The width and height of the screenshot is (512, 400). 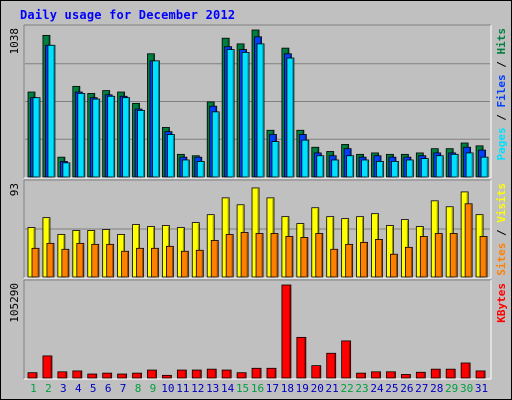 I want to click on x-tick-label: 21, so click(x=332, y=388).